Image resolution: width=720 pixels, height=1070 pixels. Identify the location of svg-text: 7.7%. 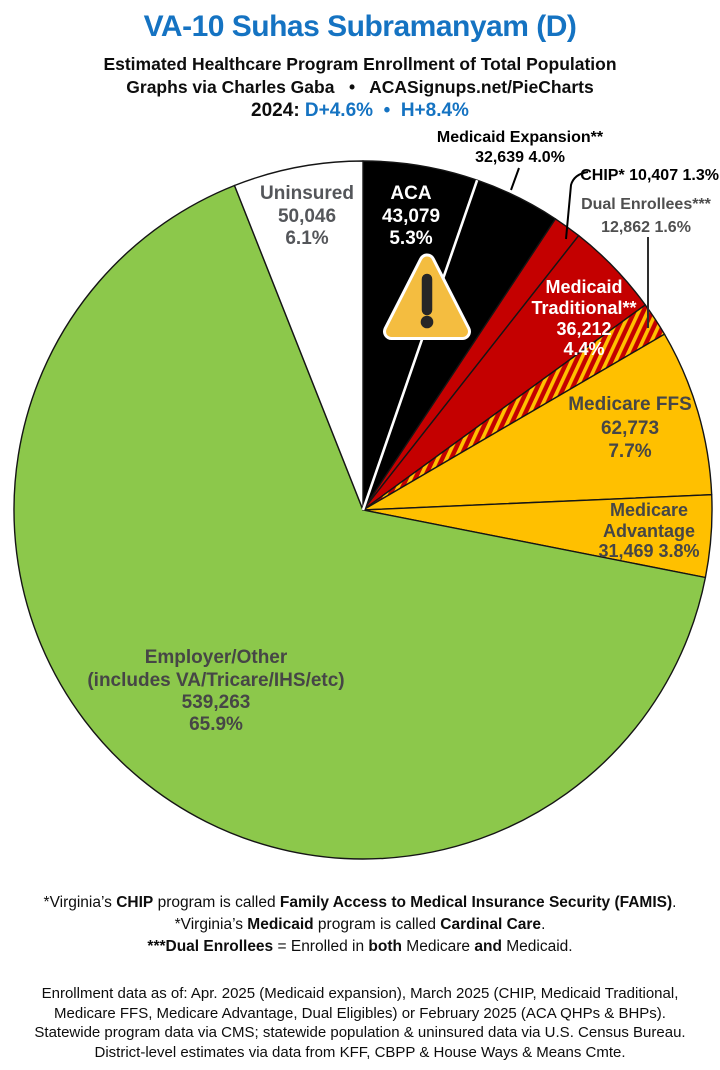
(629, 451).